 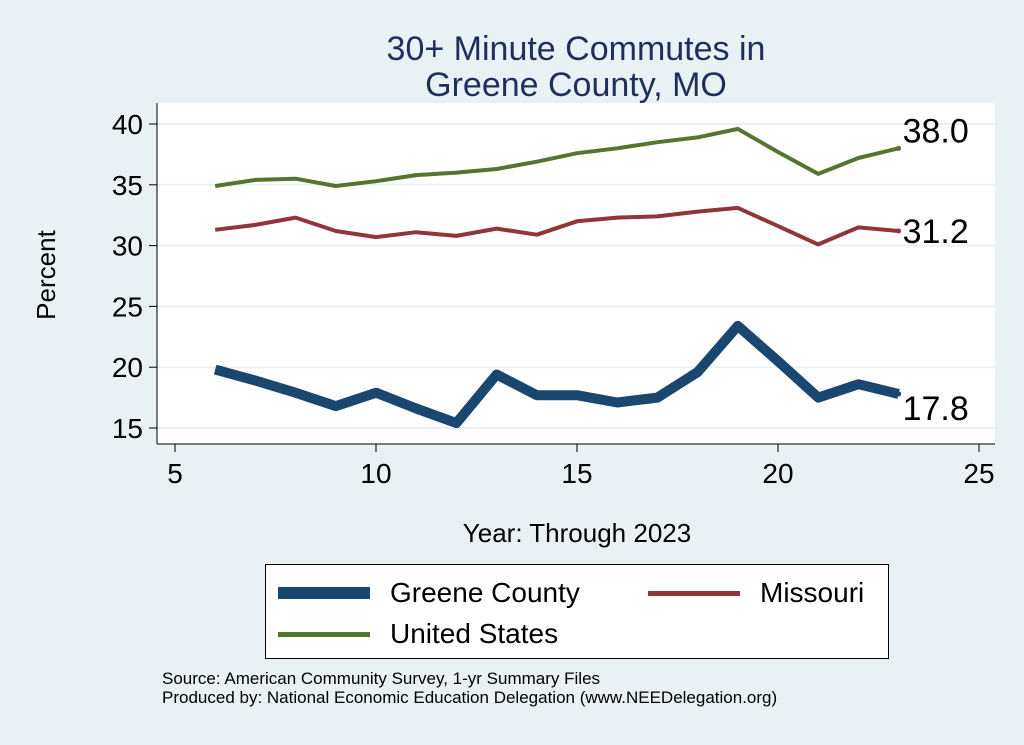 What do you see at coordinates (474, 633) in the screenshot?
I see `legend-label-united-states: United States` at bounding box center [474, 633].